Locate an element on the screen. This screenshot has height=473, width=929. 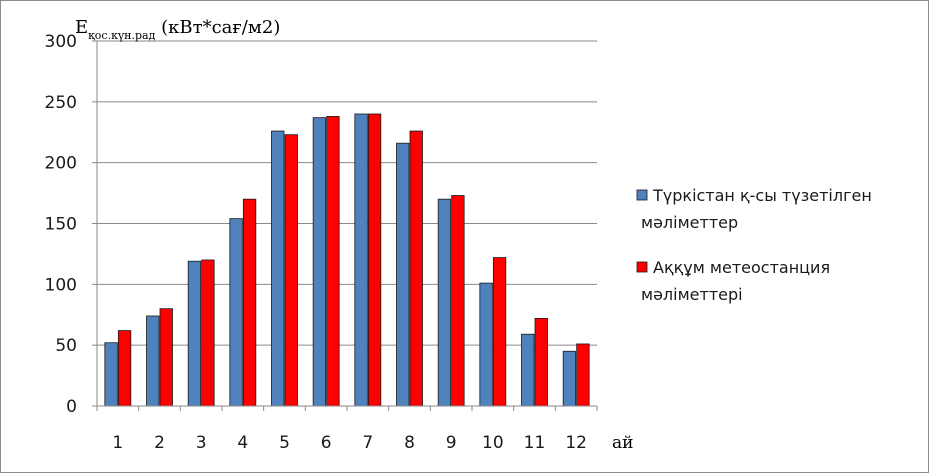
x-tick-label: 7 is located at coordinates (367, 443).